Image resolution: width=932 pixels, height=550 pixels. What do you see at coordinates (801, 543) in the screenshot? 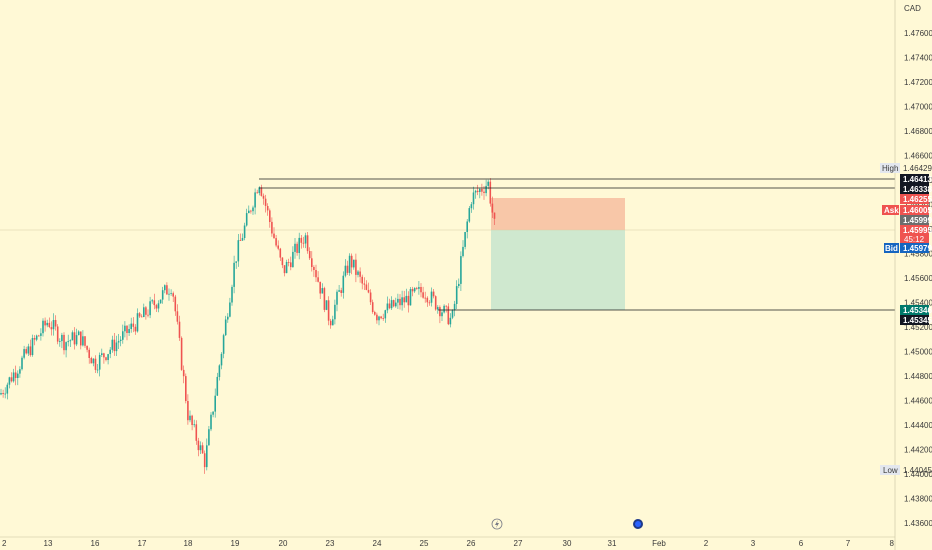
I see `time-tick-label: 6` at bounding box center [801, 543].